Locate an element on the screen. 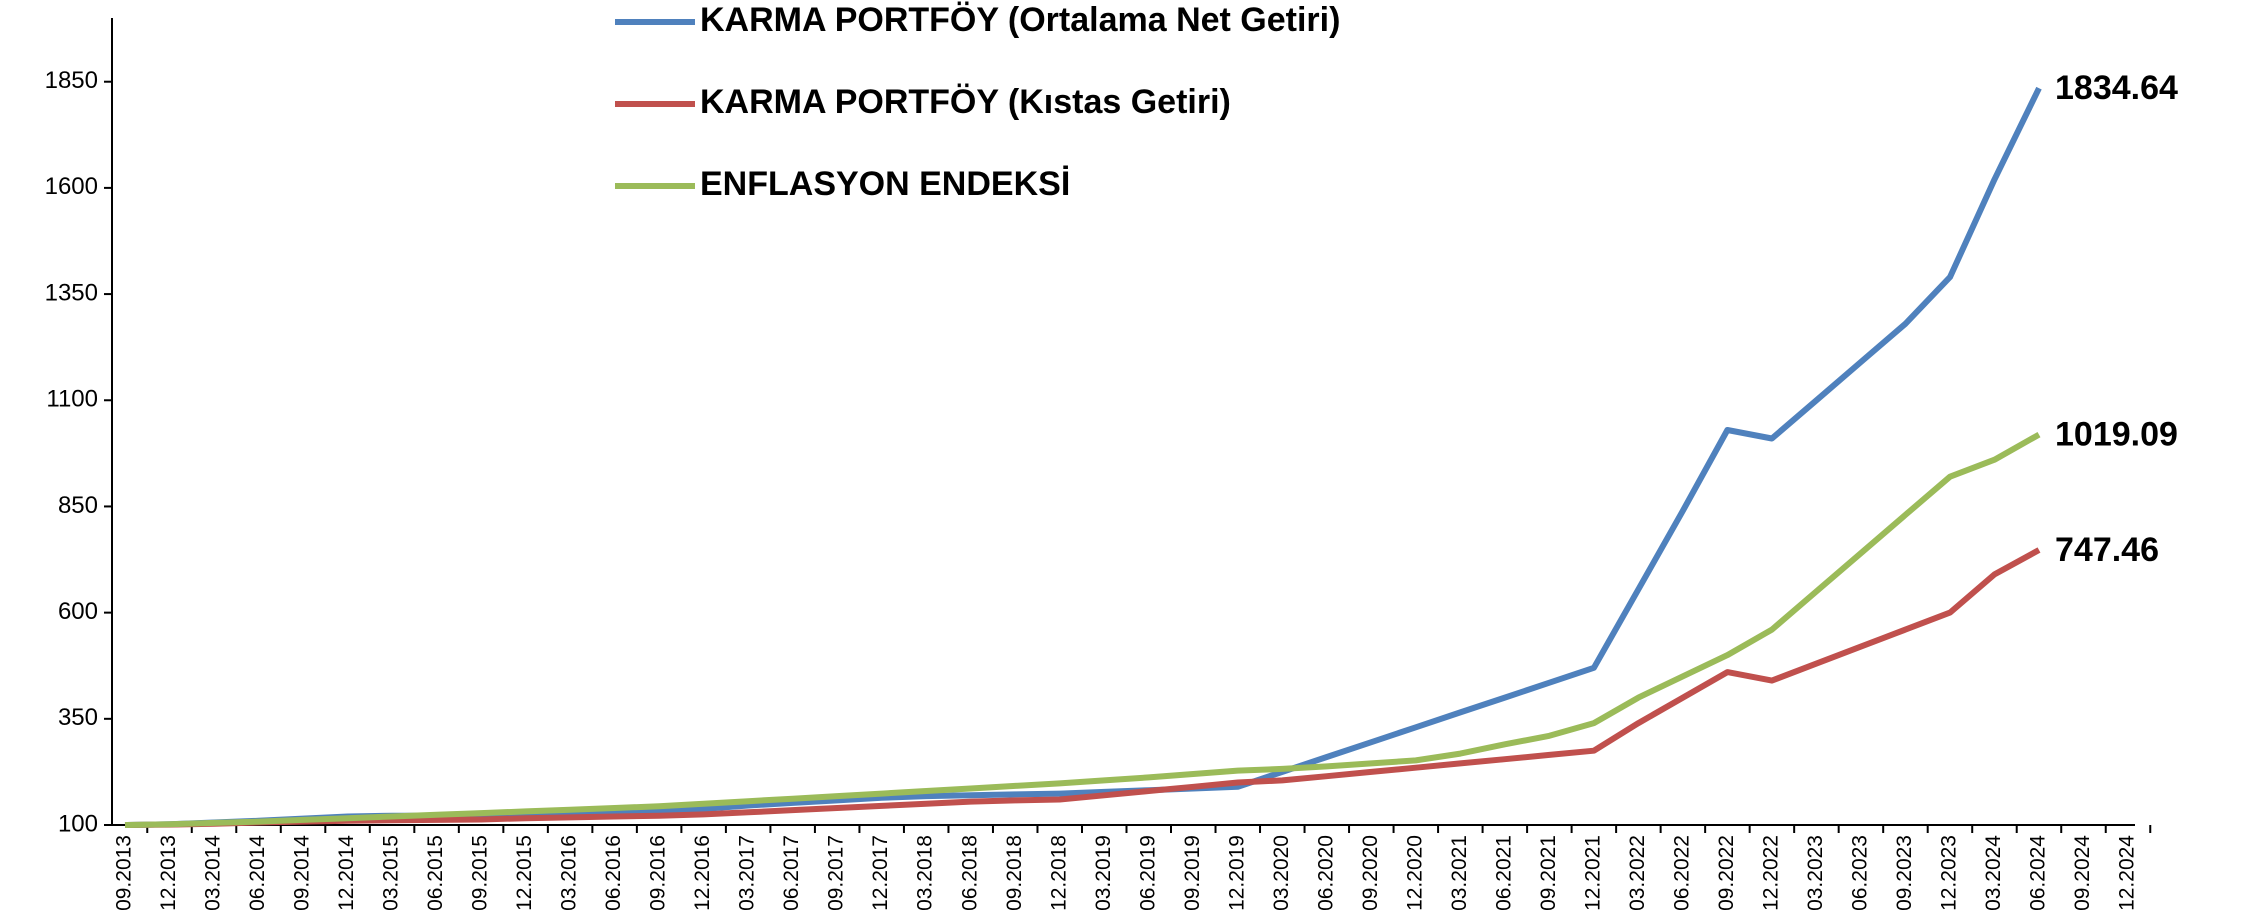 The height and width of the screenshot is (916, 2244). x-tick-label: 03.2017 is located at coordinates (747, 873).